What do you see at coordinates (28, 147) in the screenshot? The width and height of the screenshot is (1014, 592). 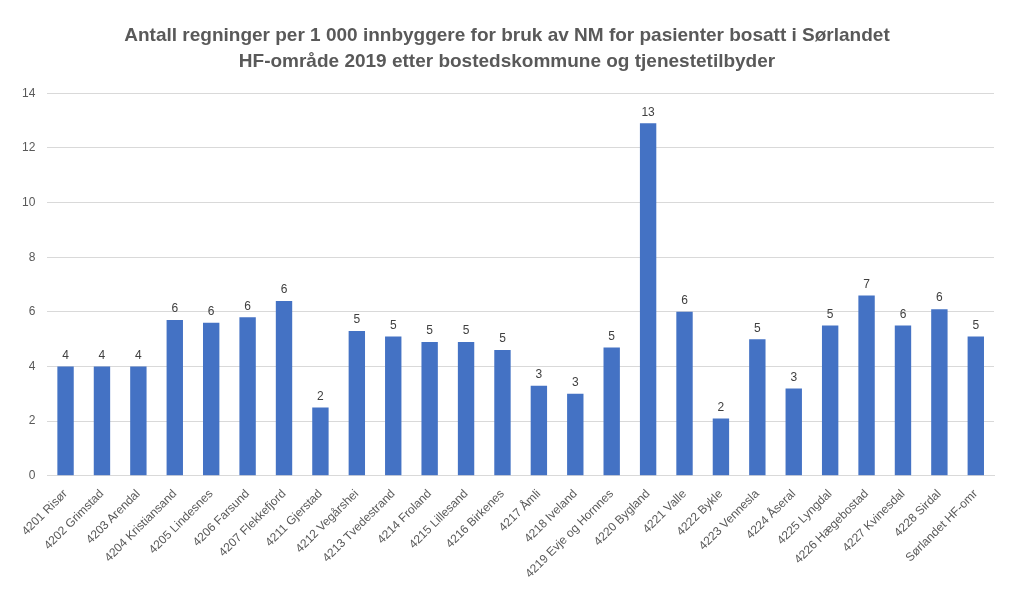 I see `y-tick-label: 12` at bounding box center [28, 147].